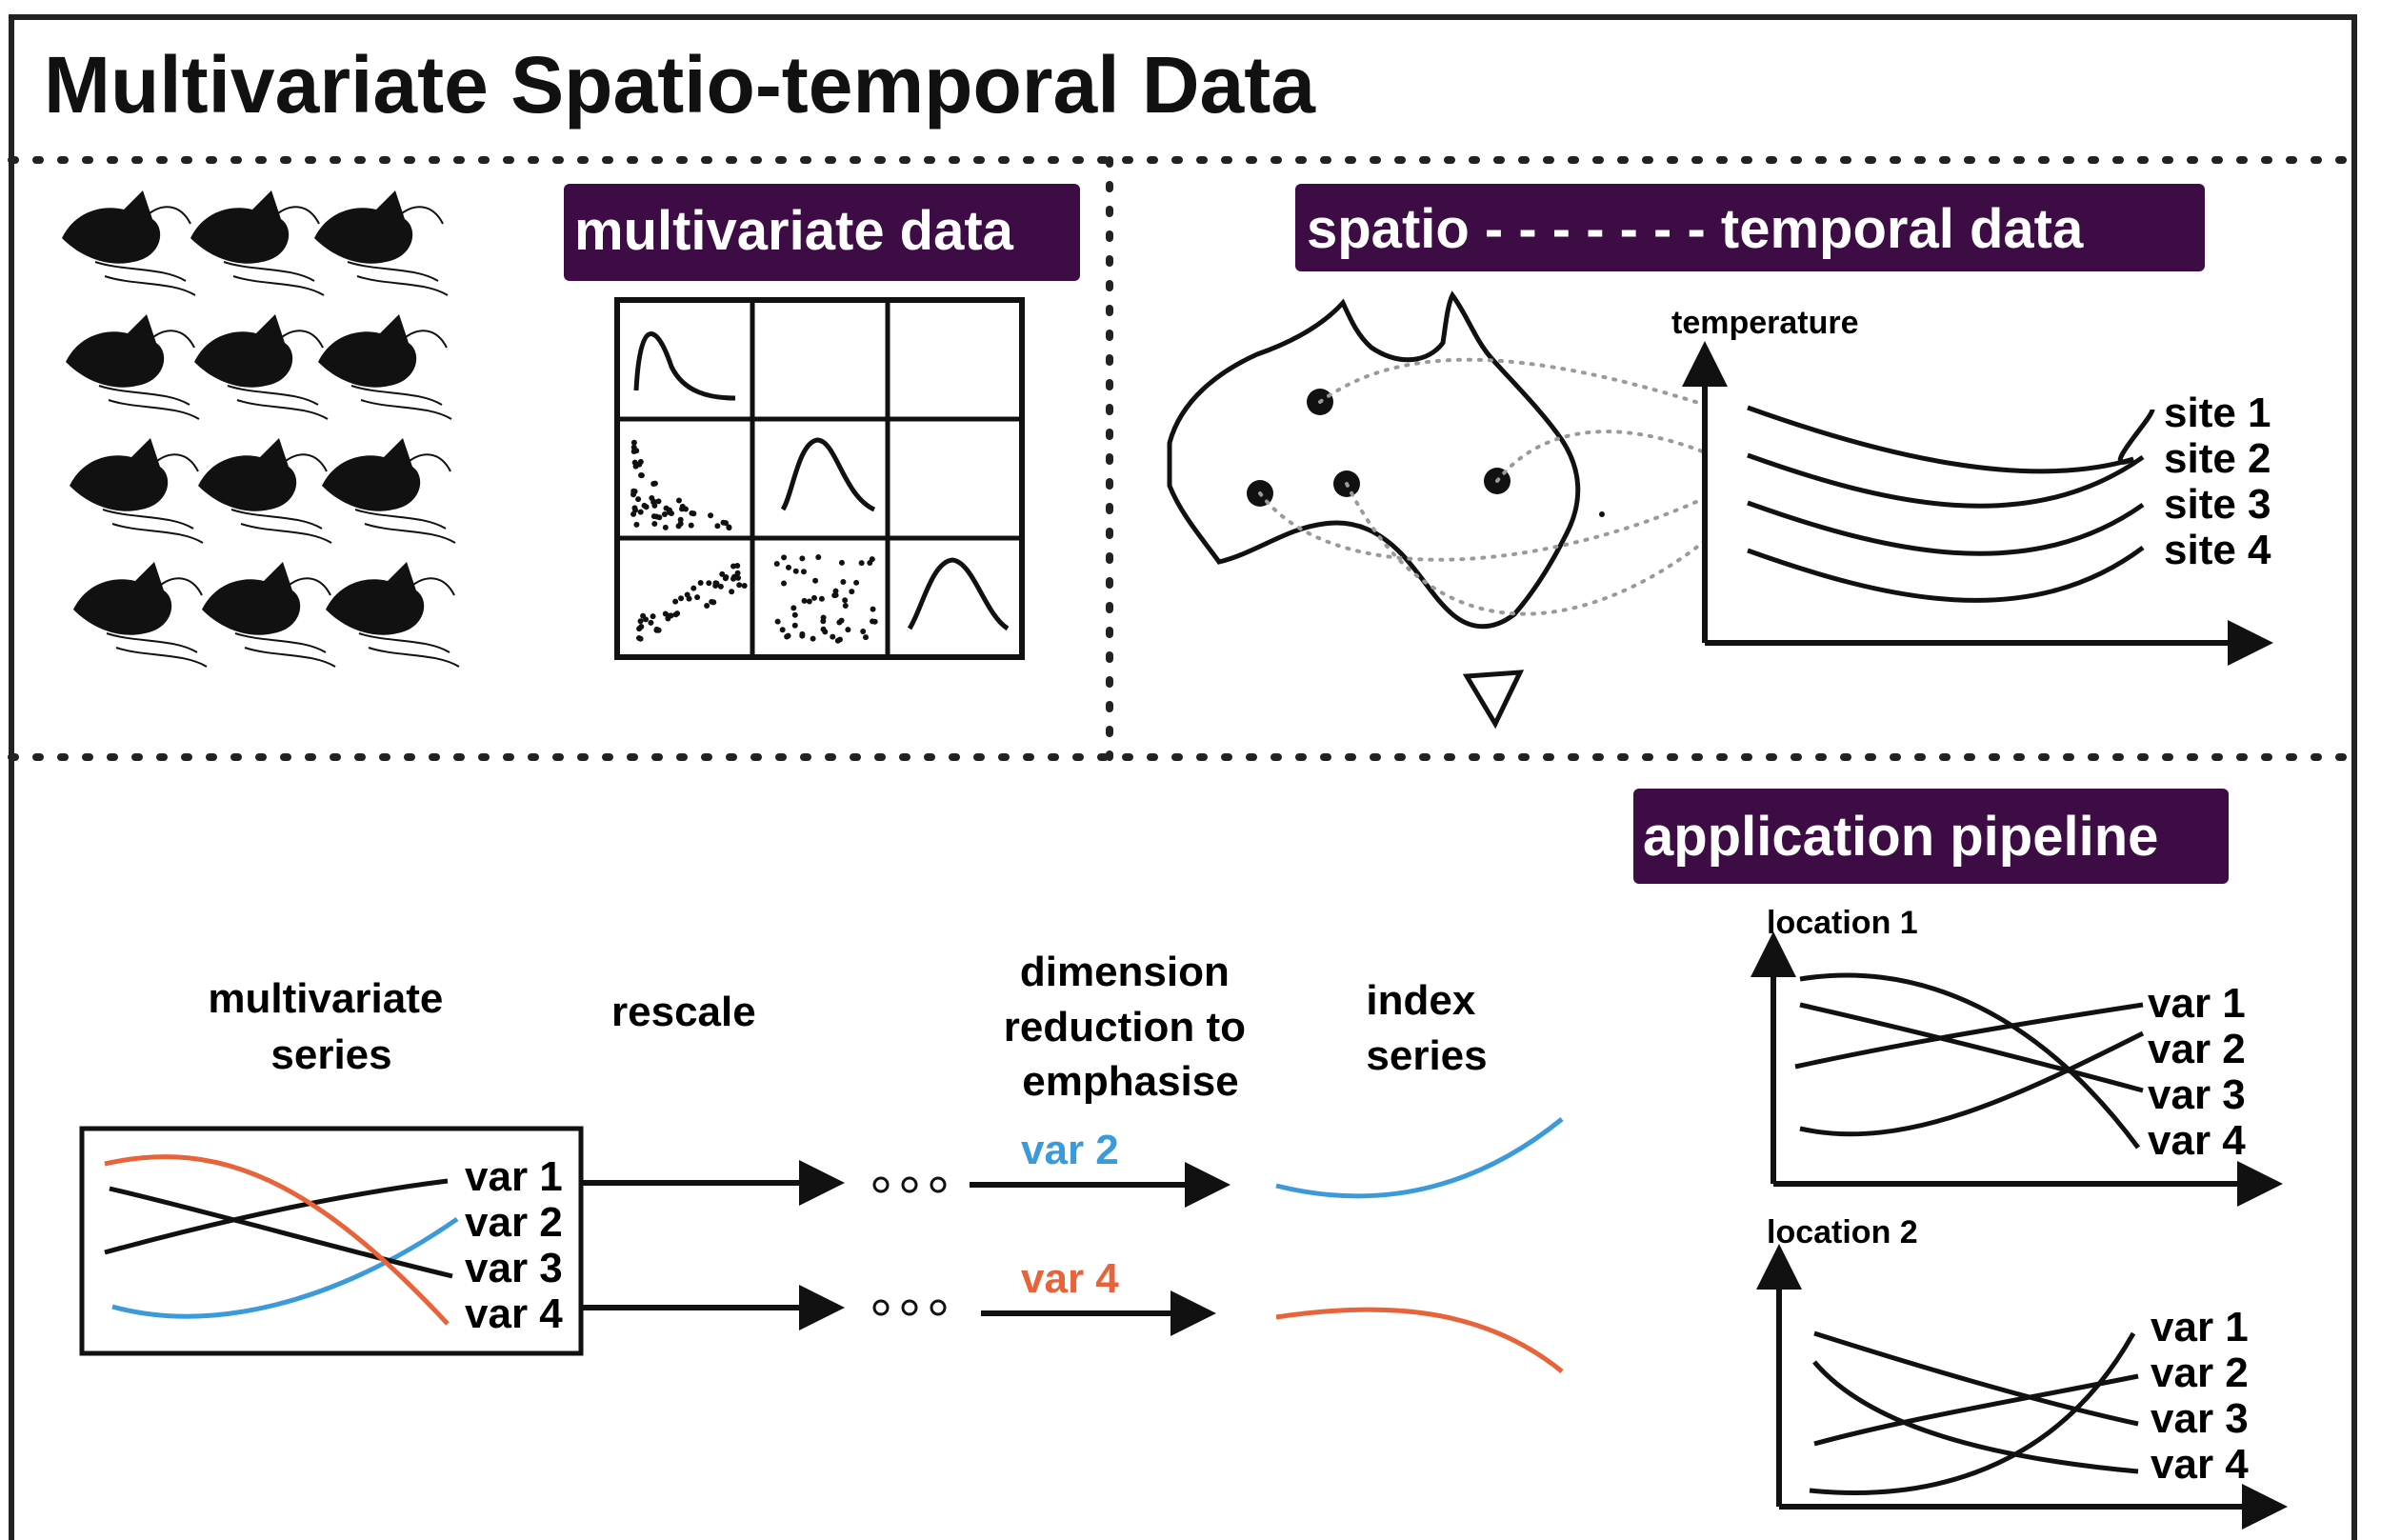  Describe the element at coordinates (2197, 1140) in the screenshot. I see `location-1-var-4: var 4` at that location.